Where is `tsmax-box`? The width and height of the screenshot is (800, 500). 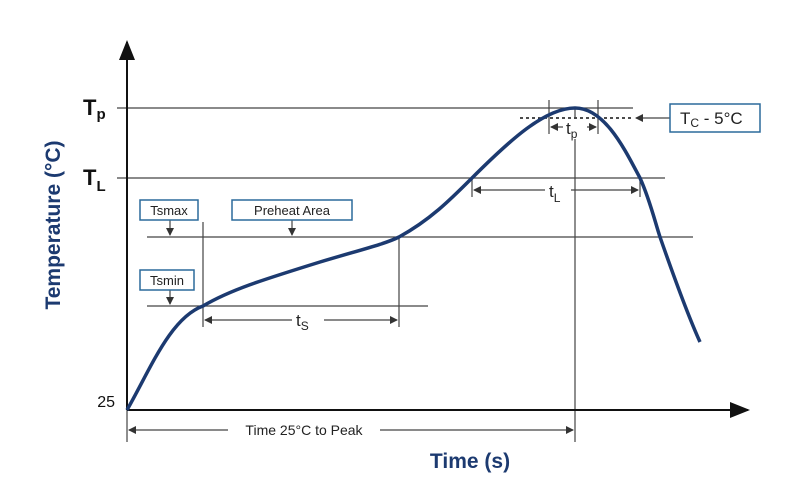 tsmax-box is located at coordinates (169, 210).